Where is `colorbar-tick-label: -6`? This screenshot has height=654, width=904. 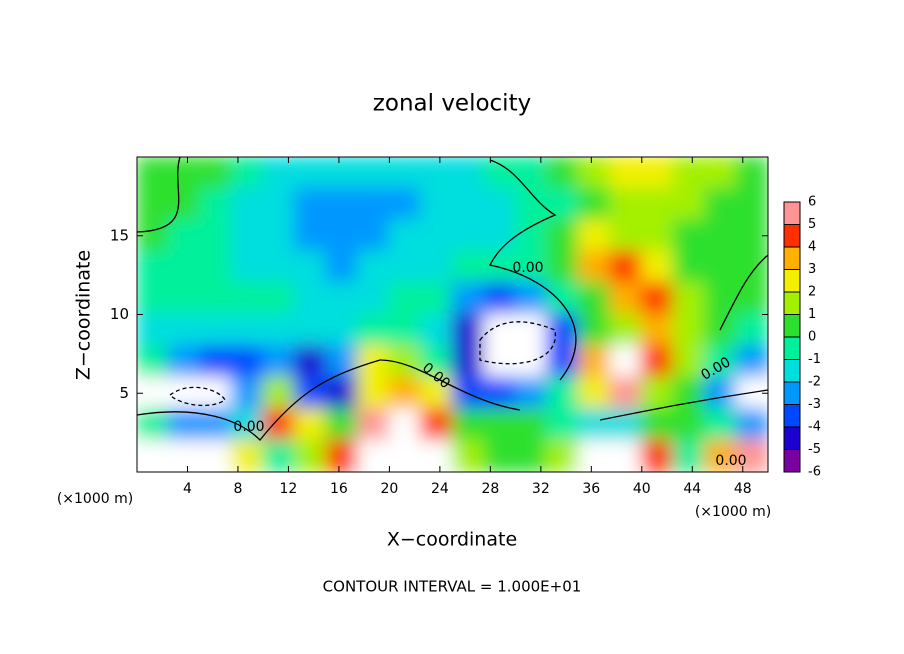 colorbar-tick-label: -6 is located at coordinates (814, 472).